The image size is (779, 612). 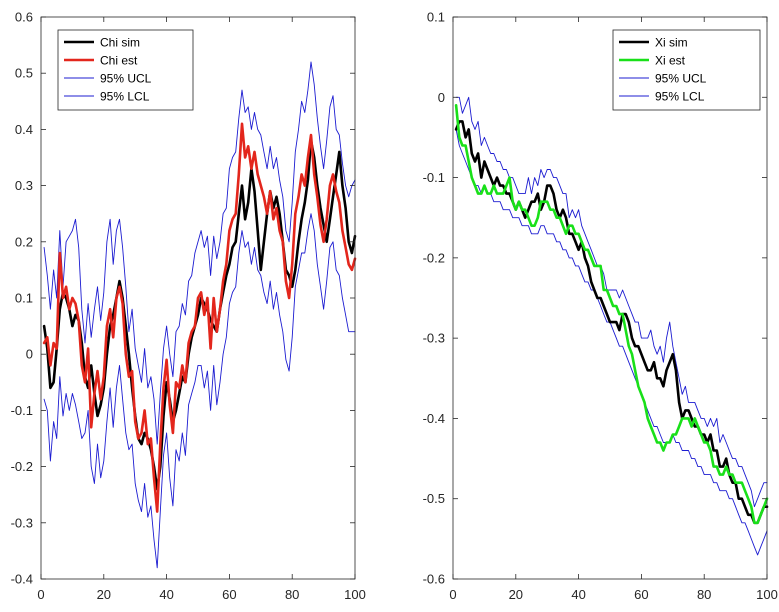 I want to click on legend-label: Chi sim, so click(x=120, y=43).